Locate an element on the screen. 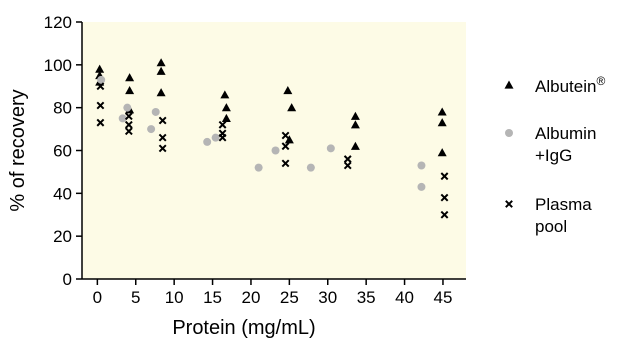 The height and width of the screenshot is (342, 625). y-tick-label: 60 is located at coordinates (62, 151).